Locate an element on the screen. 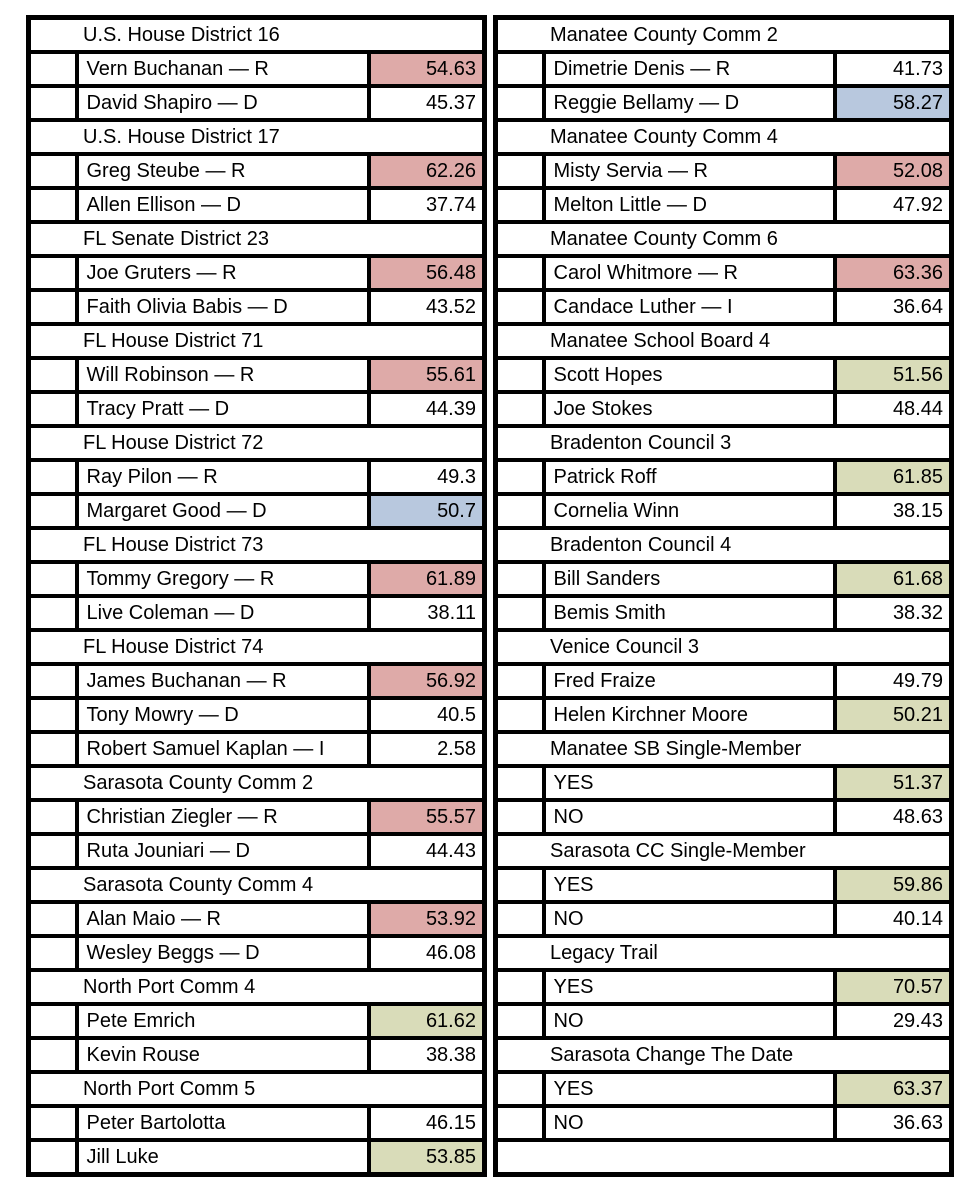 This screenshot has height=1193, width=968. percent-value-cell: 61.85 is located at coordinates (893, 477).